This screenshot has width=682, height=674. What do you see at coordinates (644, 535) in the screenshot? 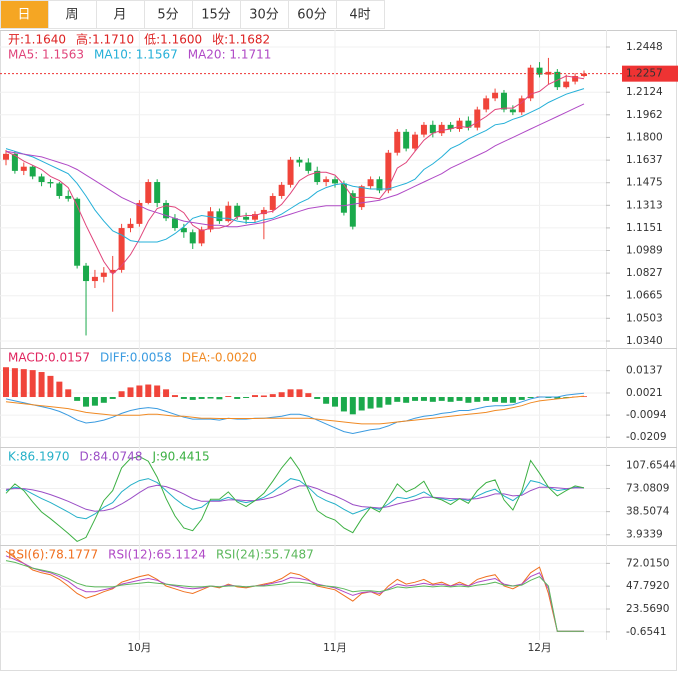
I see `y-tick-label: 3.9339` at bounding box center [644, 535].